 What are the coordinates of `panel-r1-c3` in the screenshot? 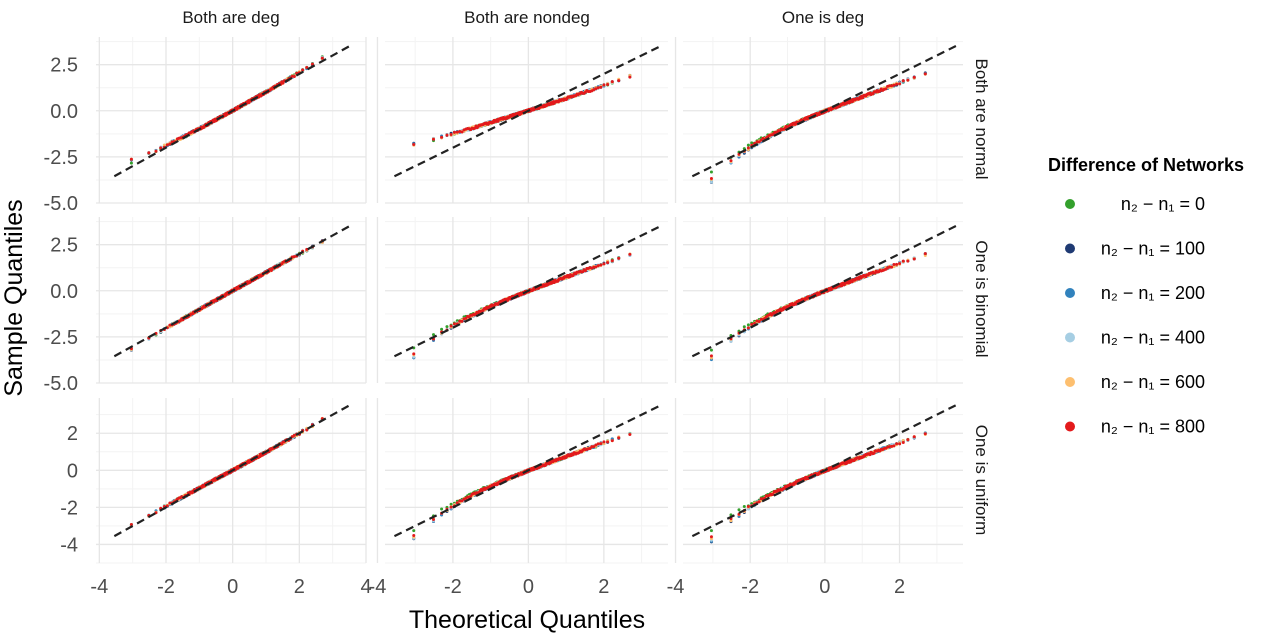 It's located at (818, 120).